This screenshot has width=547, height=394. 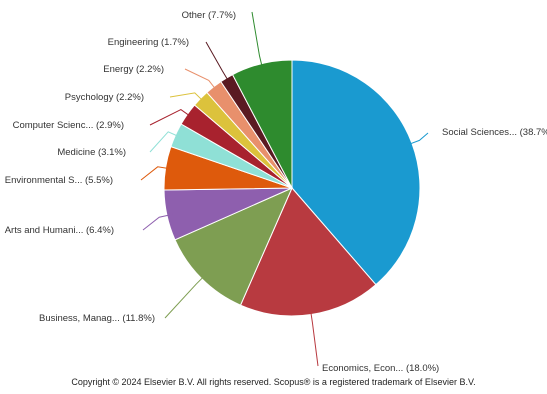 I want to click on slice-label: Medicine (3.1%), so click(x=91, y=152).